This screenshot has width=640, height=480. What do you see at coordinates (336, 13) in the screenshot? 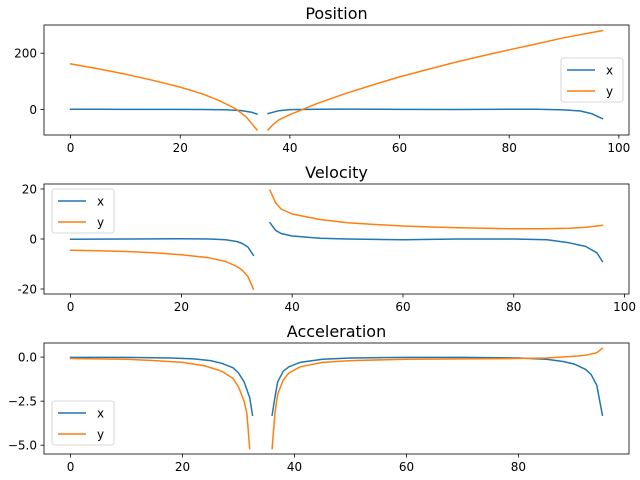
I see `chart-title: Position` at bounding box center [336, 13].